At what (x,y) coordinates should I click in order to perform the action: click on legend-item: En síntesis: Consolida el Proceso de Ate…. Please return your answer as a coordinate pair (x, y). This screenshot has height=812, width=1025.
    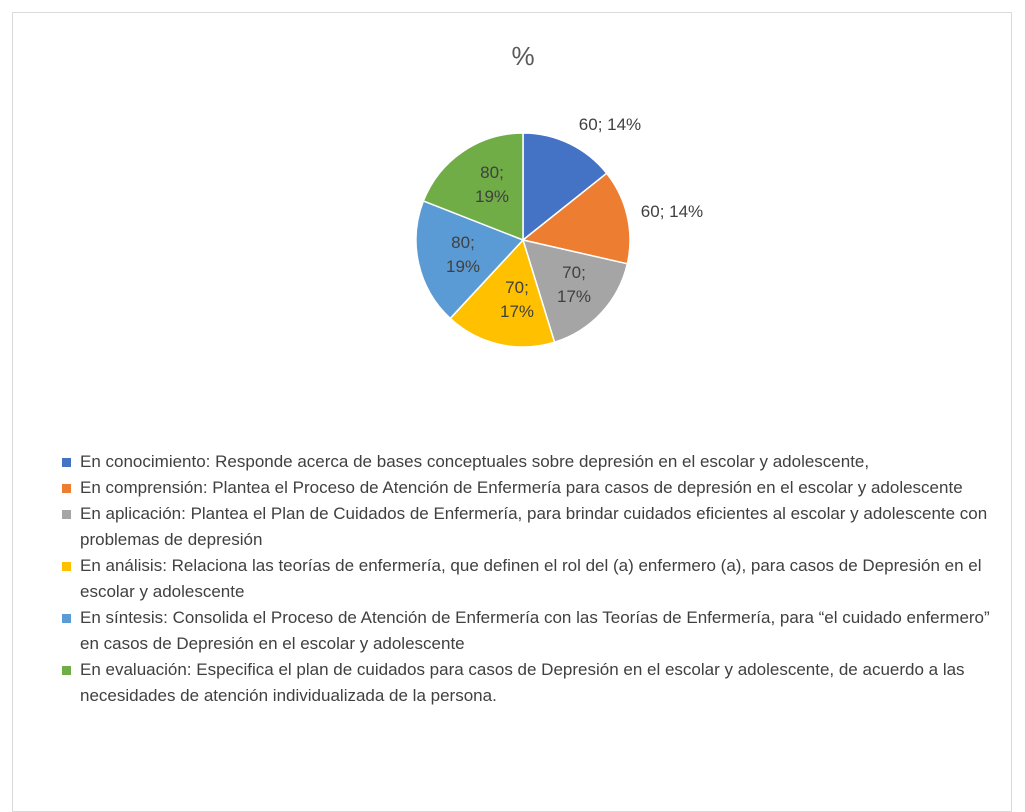
    Looking at the image, I should click on (529, 631).